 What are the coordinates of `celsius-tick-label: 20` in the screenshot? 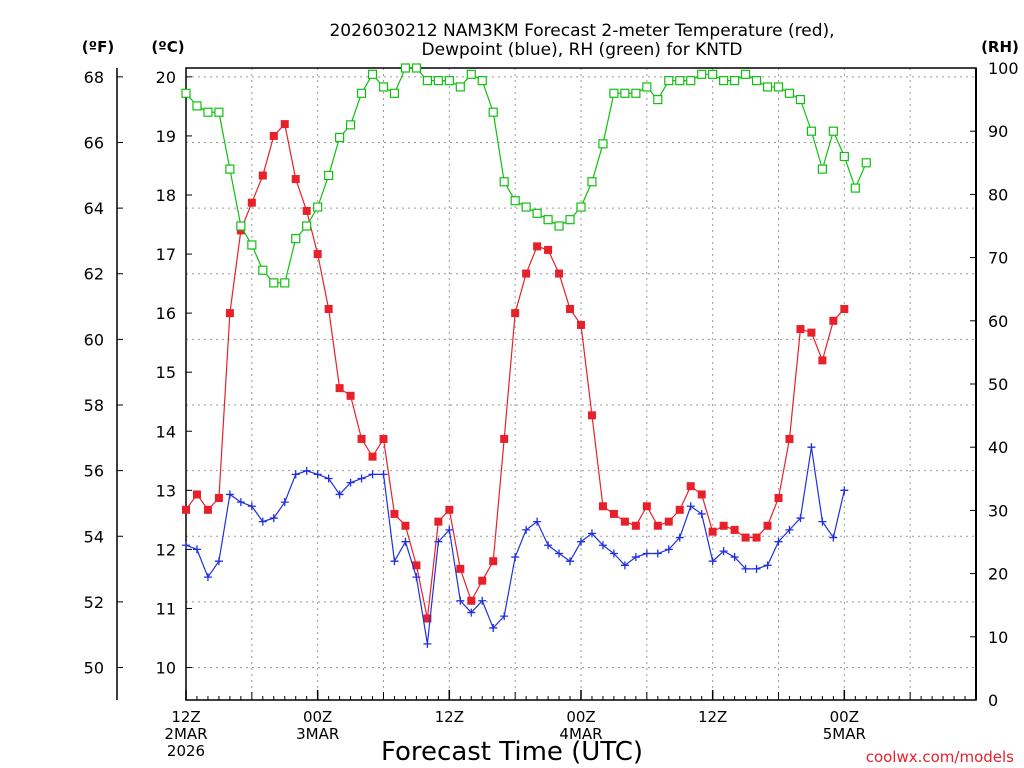 It's located at (166, 77).